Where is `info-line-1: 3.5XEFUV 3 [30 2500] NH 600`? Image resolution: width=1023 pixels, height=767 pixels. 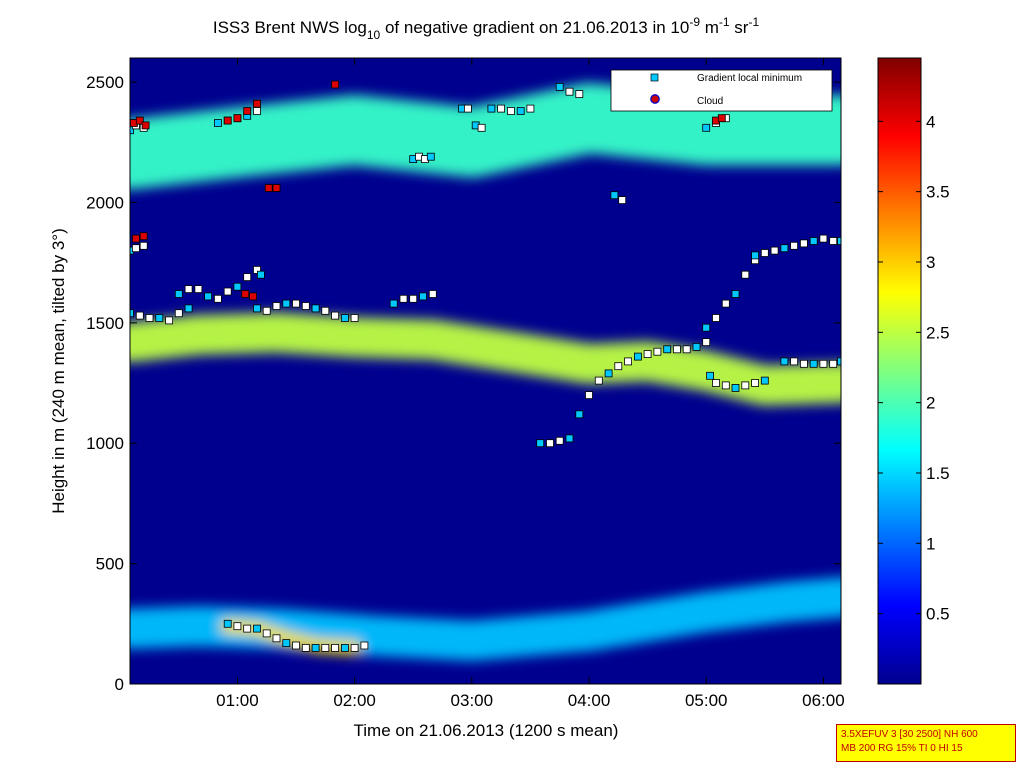 info-line-1: 3.5XEFUV 3 [30 2500] NH 600 is located at coordinates (909, 734).